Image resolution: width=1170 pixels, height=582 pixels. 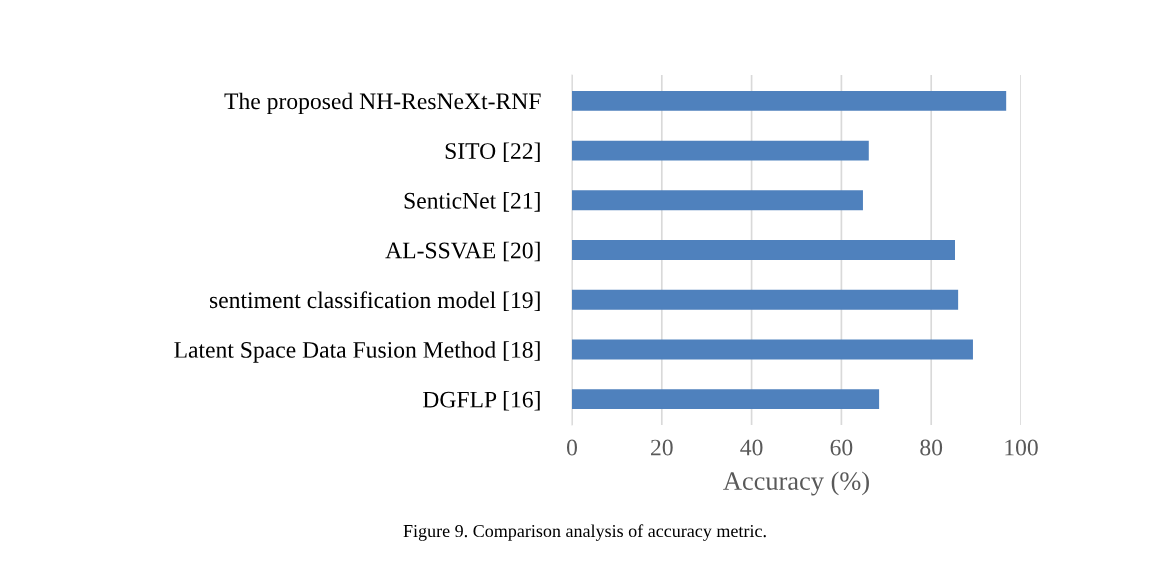 I want to click on x-tick-label: 0, so click(x=572, y=447).